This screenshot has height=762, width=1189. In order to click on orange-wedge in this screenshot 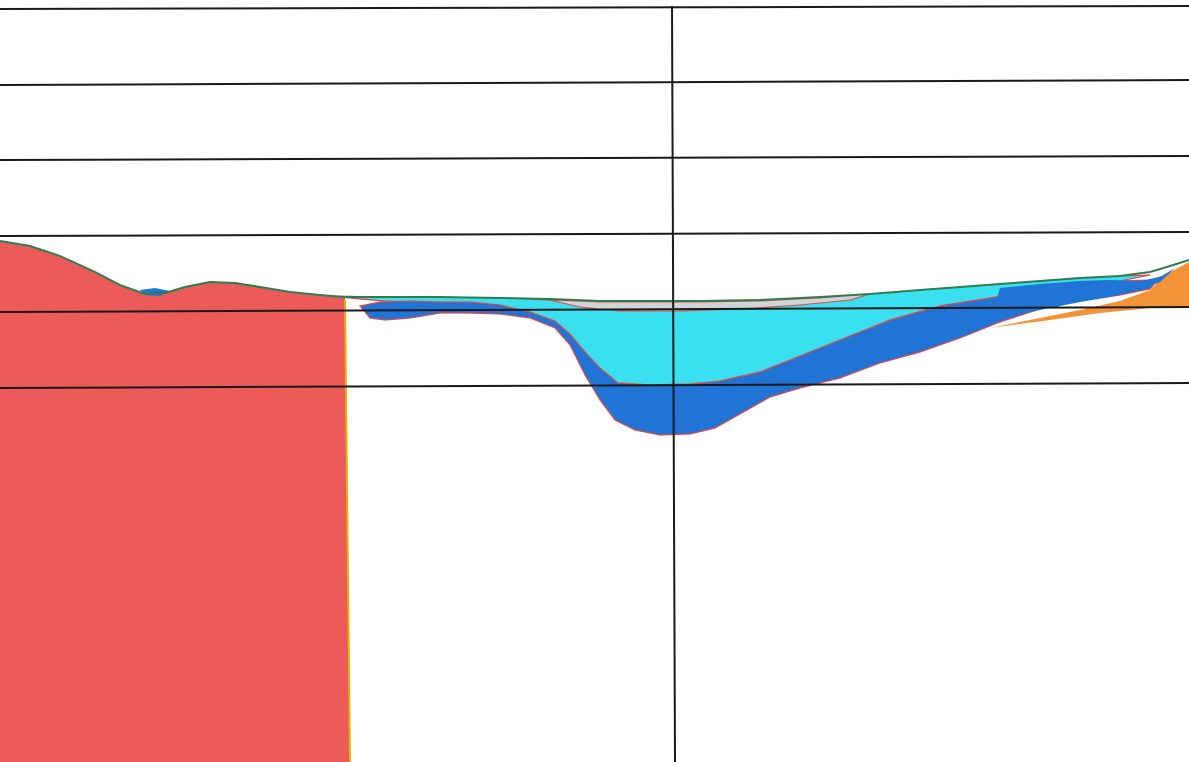, I will do `click(1089, 295)`.